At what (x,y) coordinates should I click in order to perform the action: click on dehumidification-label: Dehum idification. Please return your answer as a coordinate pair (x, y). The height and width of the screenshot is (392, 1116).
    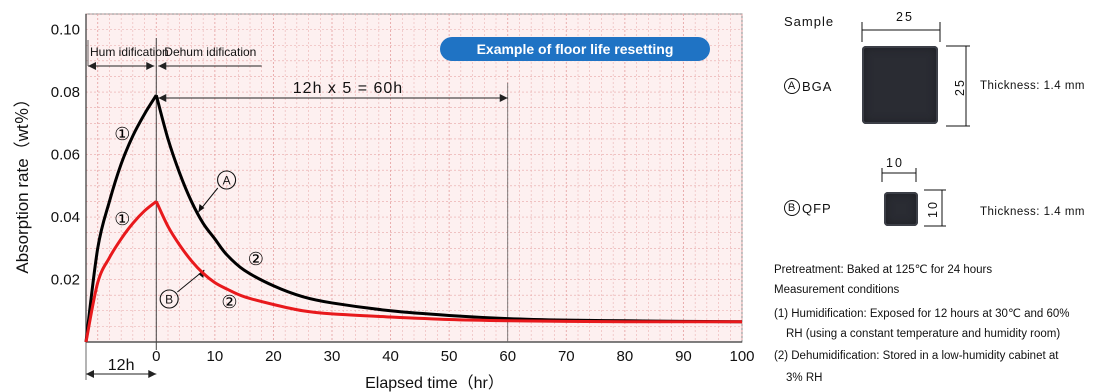
    Looking at the image, I should click on (210, 52).